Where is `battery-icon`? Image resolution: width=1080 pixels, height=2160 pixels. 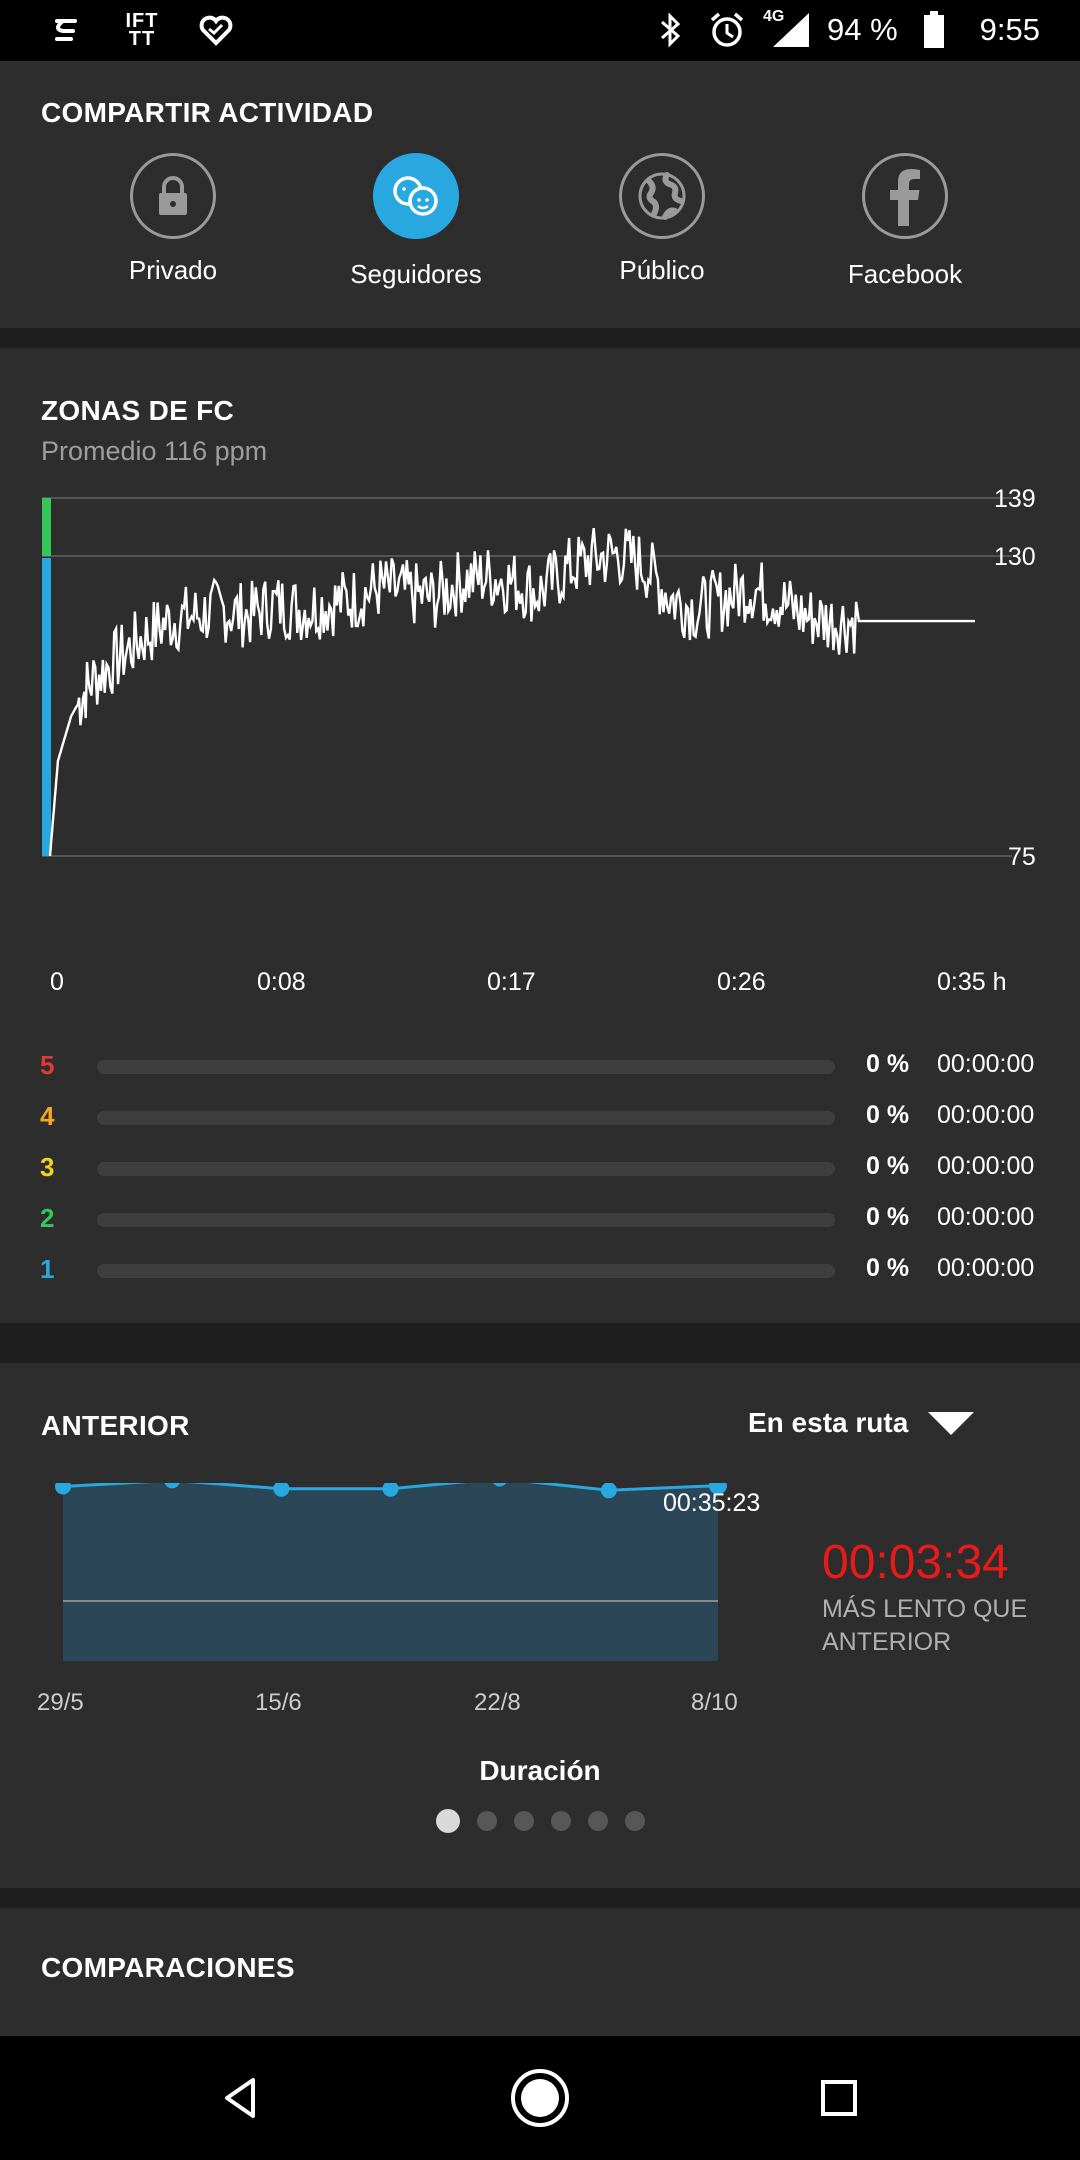 battery-icon is located at coordinates (934, 30).